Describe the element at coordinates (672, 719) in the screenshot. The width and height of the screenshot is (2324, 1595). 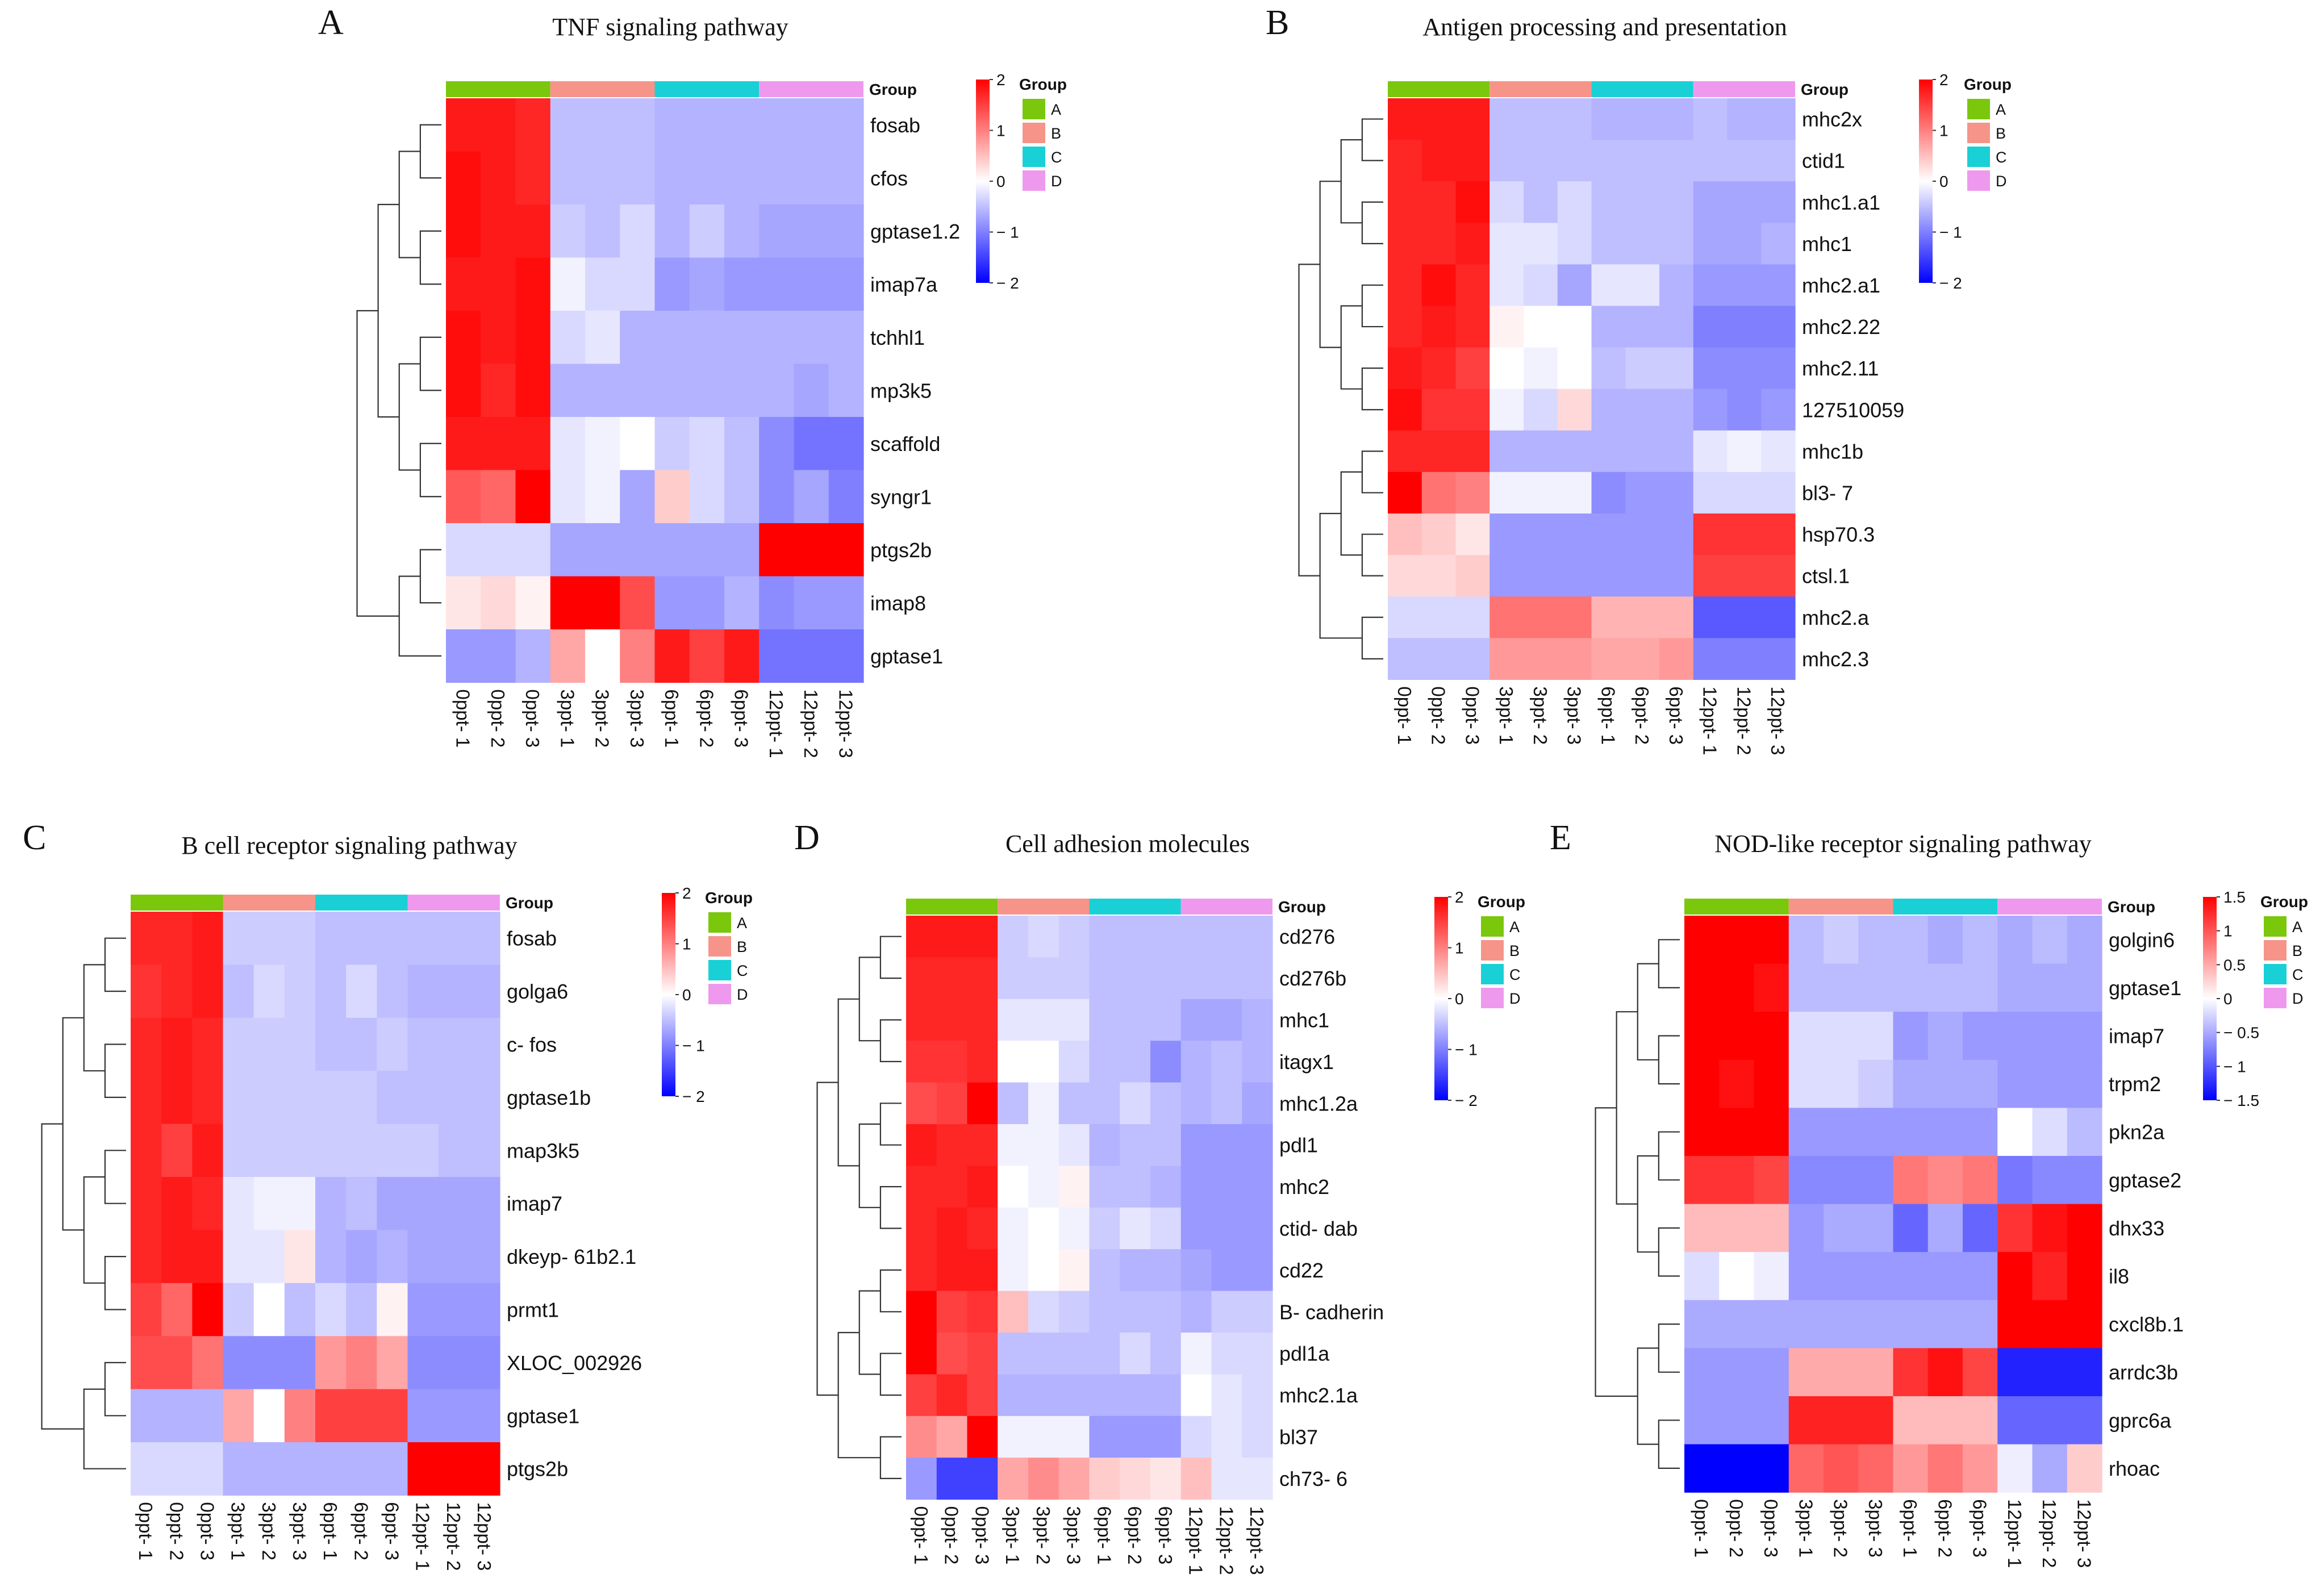
I see `column-label: 6ppt- 1` at that location.